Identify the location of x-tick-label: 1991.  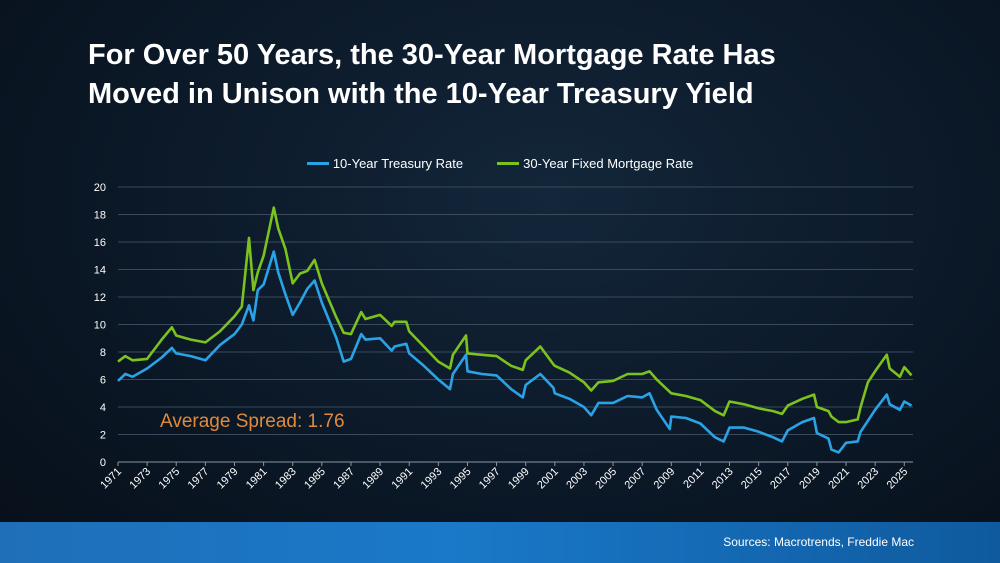
(403, 479).